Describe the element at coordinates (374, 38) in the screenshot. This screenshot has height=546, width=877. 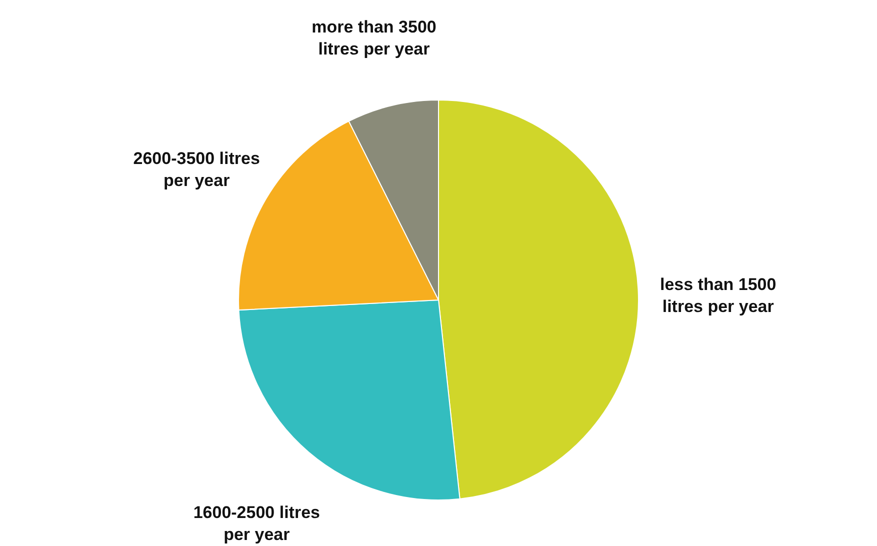
I see `slice-label: more than 3500 litres per year` at that location.